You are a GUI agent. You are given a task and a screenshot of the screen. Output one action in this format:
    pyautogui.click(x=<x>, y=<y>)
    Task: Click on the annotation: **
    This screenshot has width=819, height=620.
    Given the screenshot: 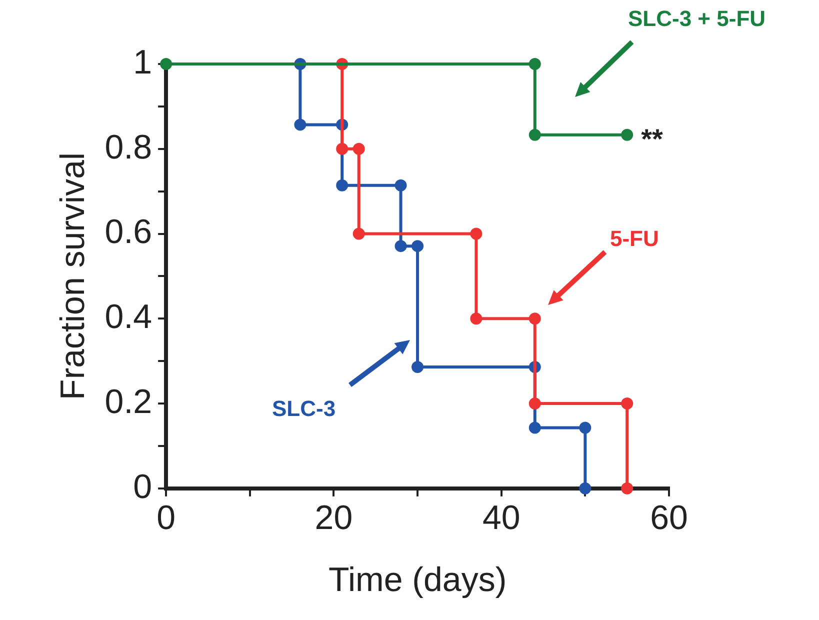 What is the action you would take?
    pyautogui.click(x=652, y=139)
    